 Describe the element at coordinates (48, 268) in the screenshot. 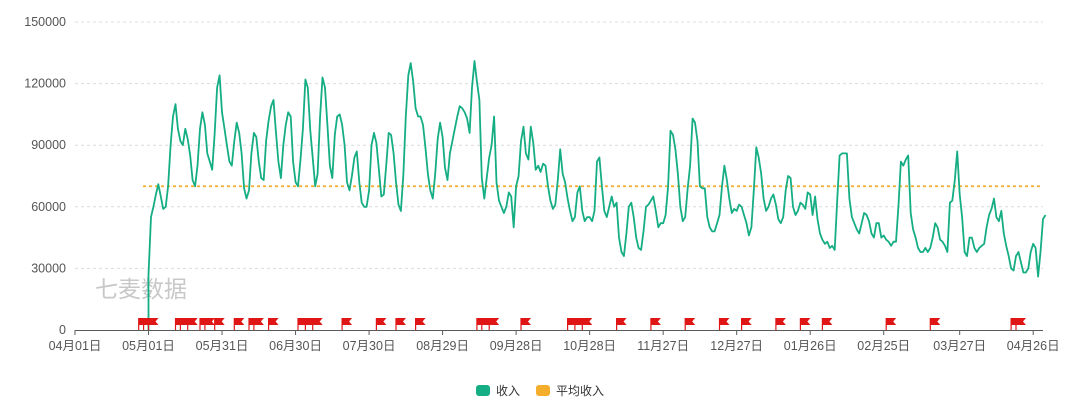

I see `y-tick-label: 30000` at that location.